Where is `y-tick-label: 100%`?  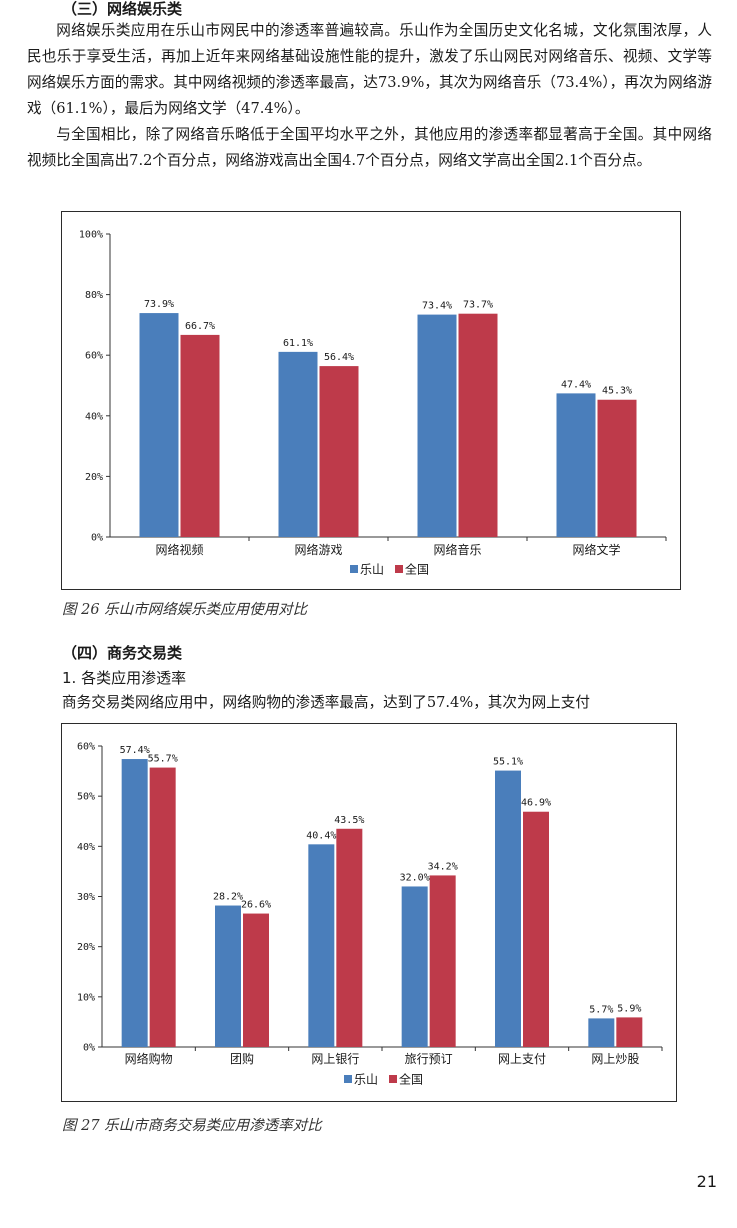
y-tick-label: 100% is located at coordinates (91, 235).